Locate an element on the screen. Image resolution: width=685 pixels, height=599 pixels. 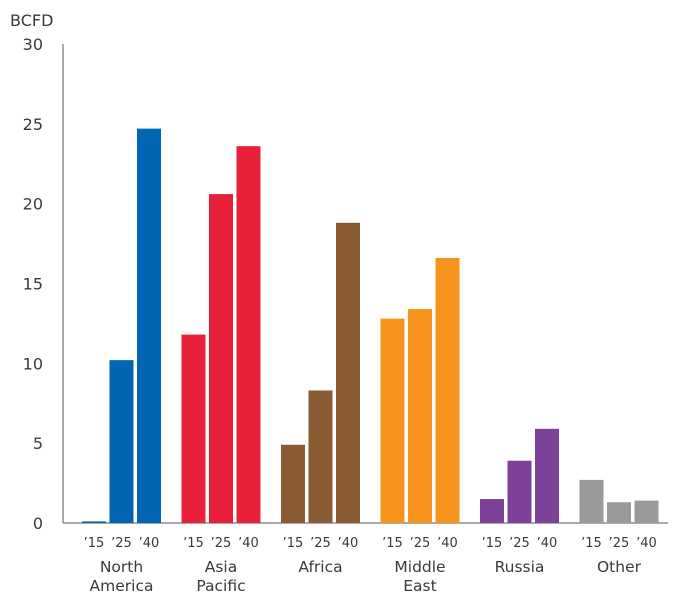
y-tick-label: 30 is located at coordinates (33, 44).